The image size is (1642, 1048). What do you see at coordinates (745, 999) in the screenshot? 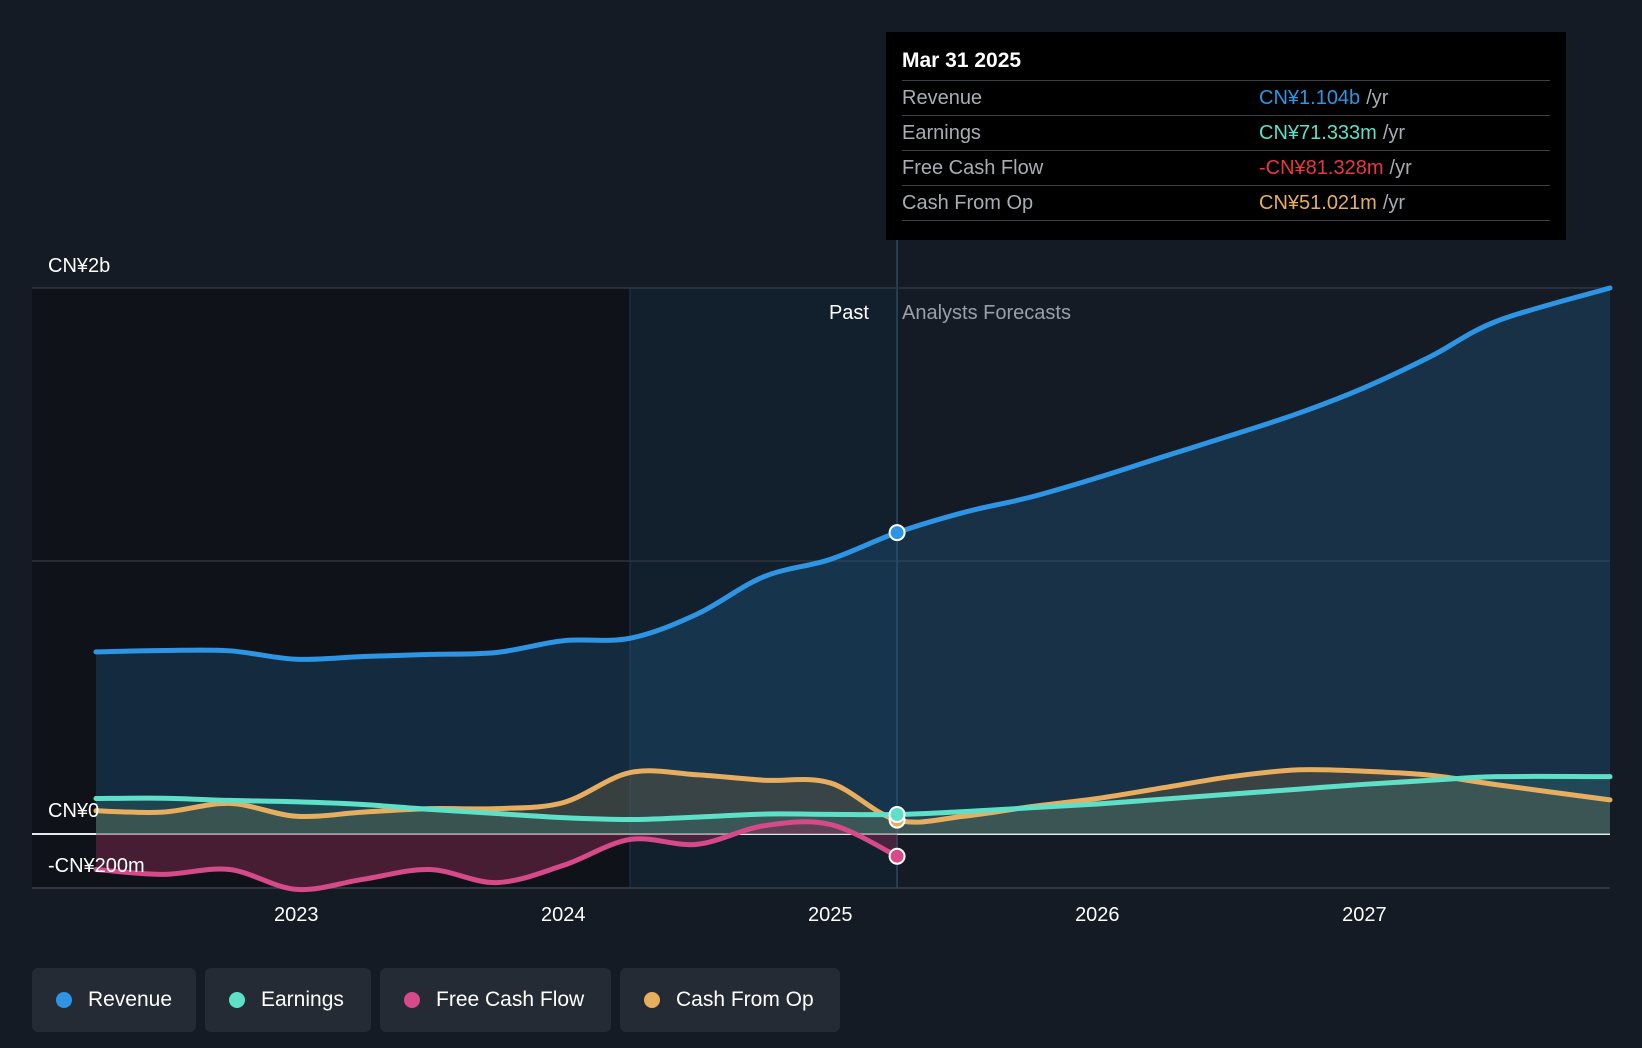
I see `legend-label: Cash From Op` at bounding box center [745, 999].